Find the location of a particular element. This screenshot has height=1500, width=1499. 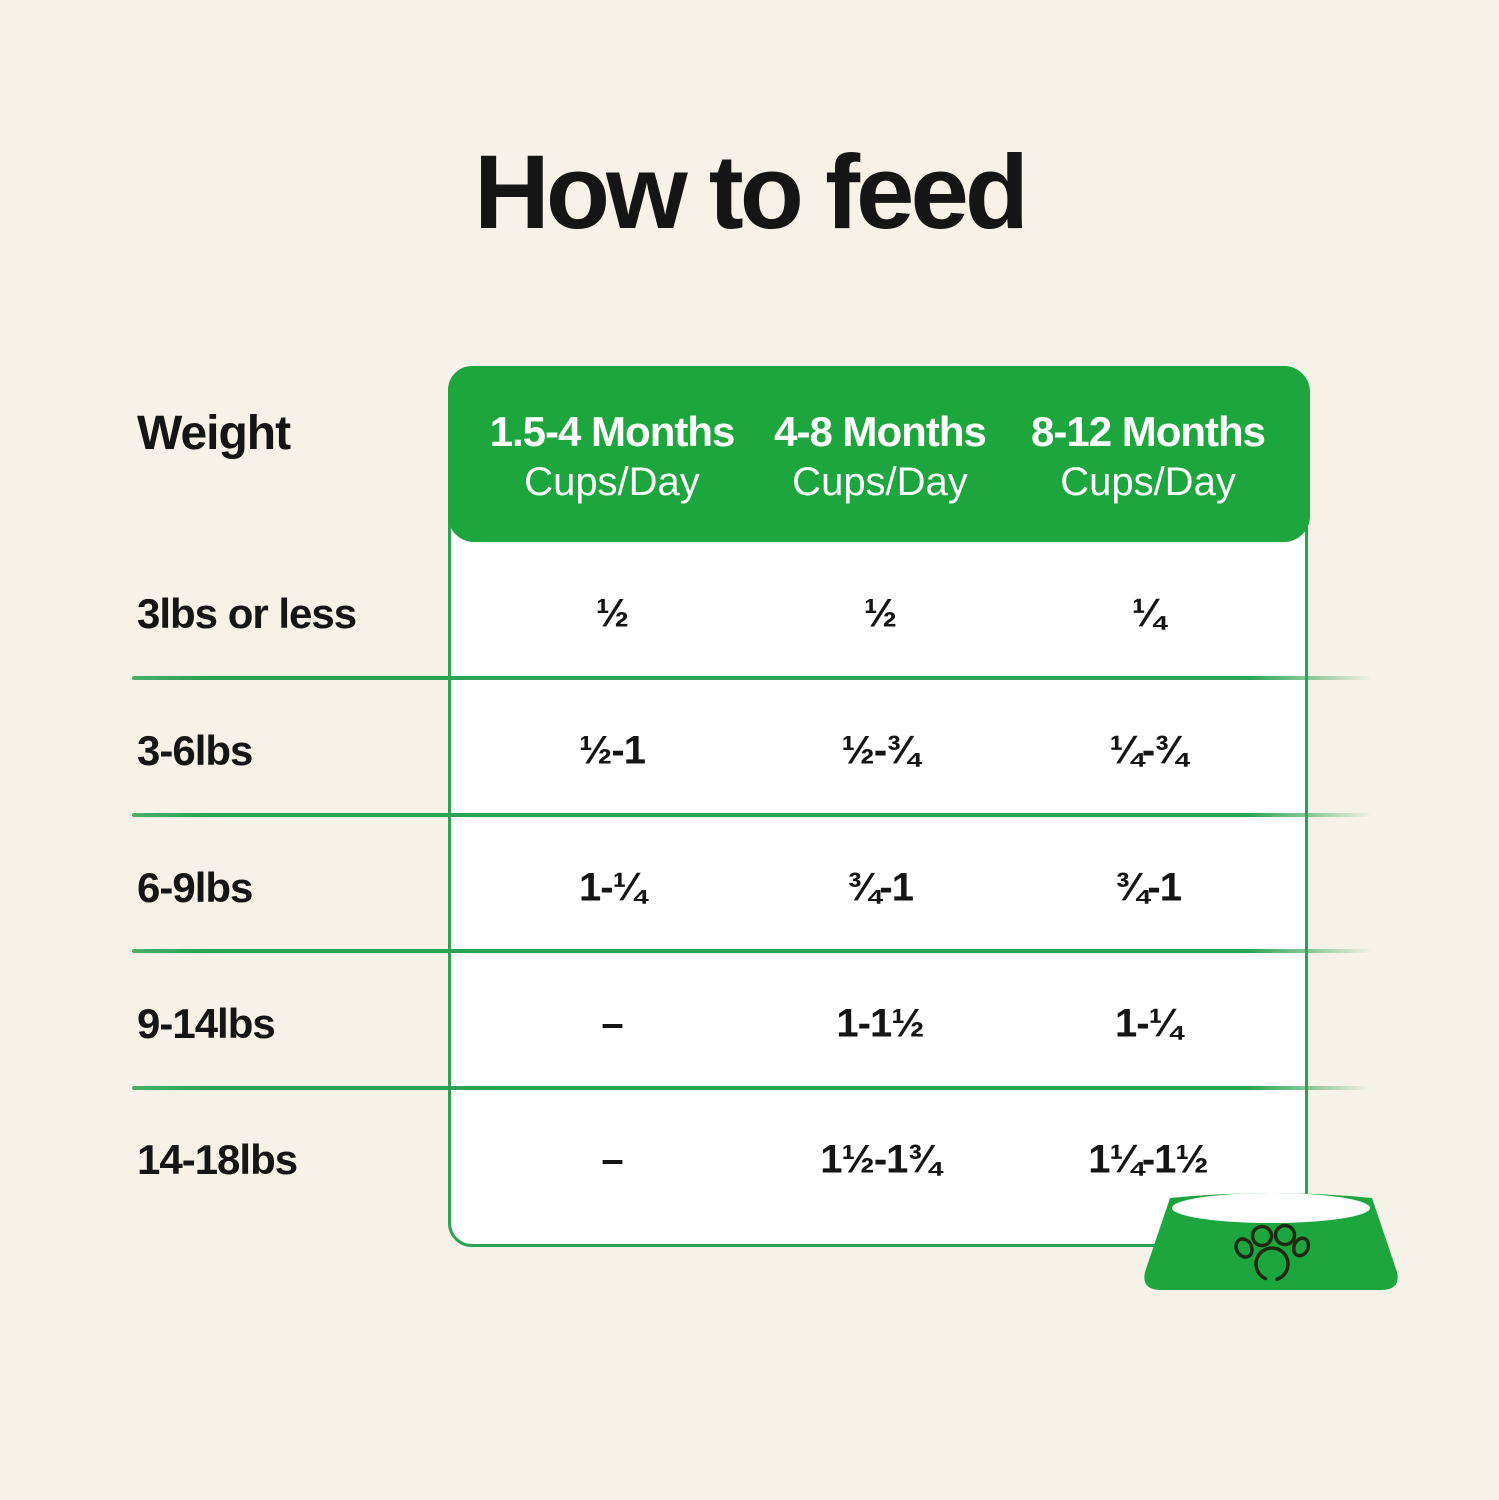

table-cell: 1½-1¾ is located at coordinates (880, 1159).